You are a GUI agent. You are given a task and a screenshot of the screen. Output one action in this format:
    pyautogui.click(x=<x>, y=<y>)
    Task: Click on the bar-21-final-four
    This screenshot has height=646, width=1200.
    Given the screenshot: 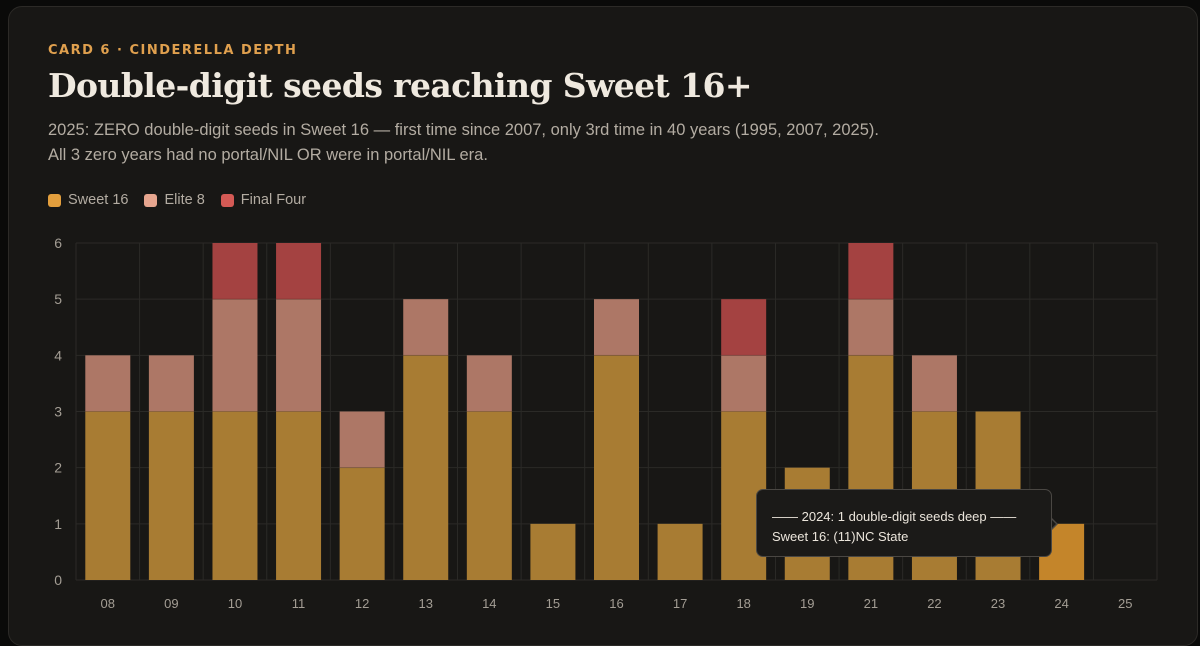 What is the action you would take?
    pyautogui.click(x=871, y=271)
    